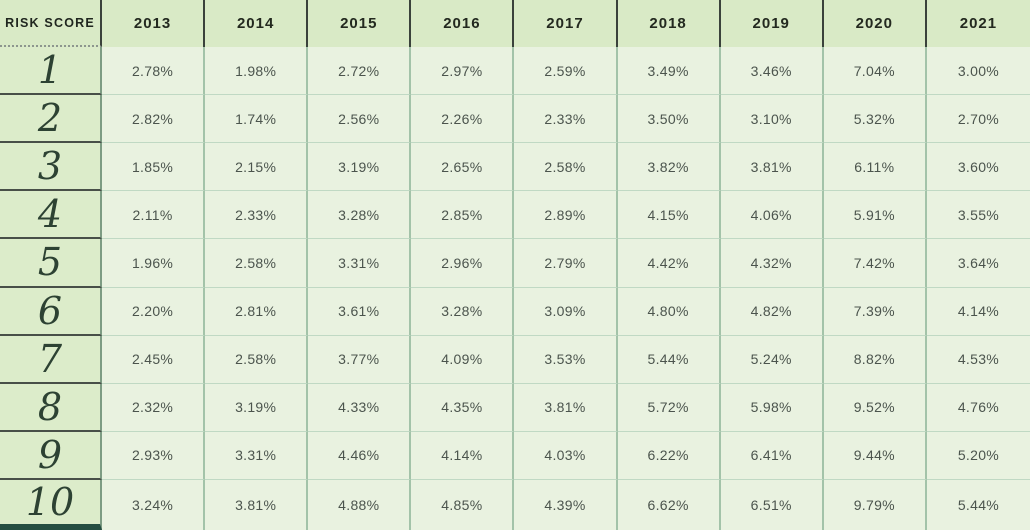 The height and width of the screenshot is (530, 1030). What do you see at coordinates (772, 359) in the screenshot?
I see `table-cell: 5.24%` at bounding box center [772, 359].